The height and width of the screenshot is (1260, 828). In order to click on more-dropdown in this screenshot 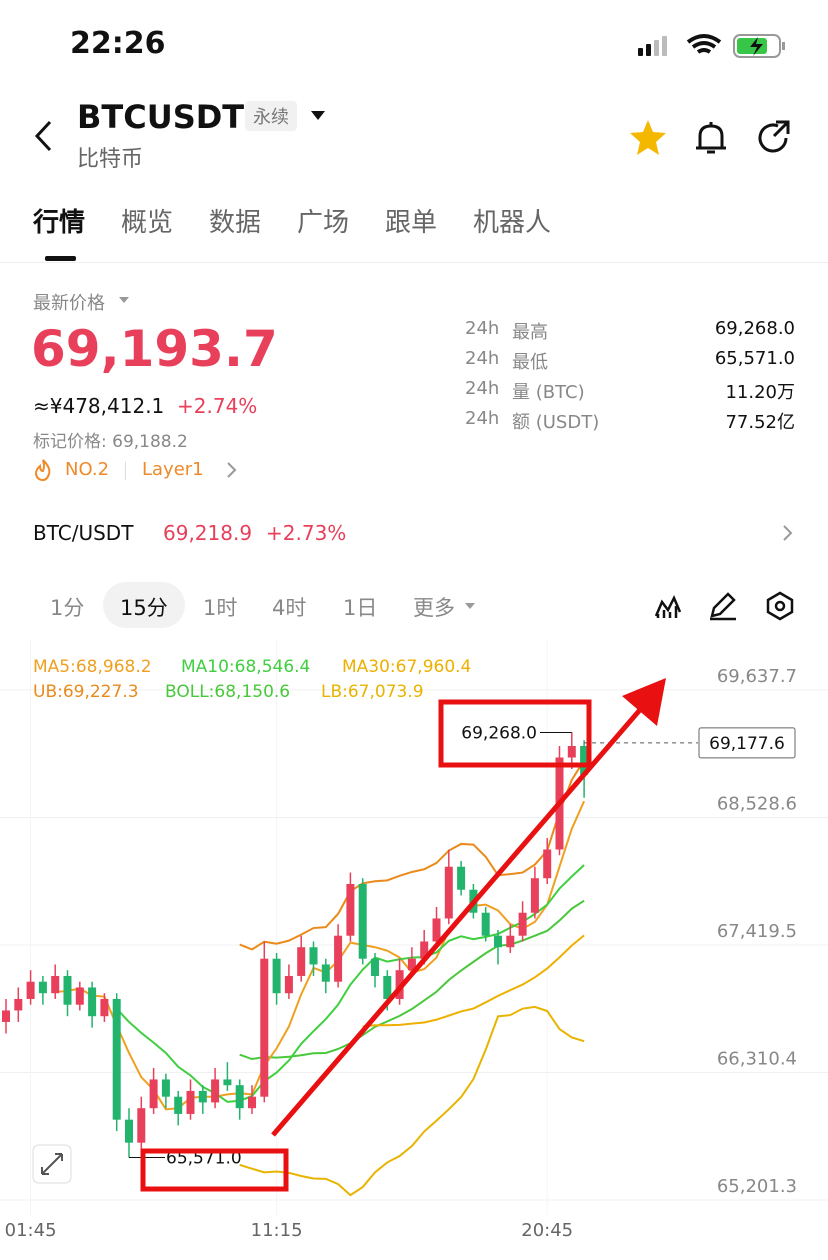, I will do `click(470, 606)`.